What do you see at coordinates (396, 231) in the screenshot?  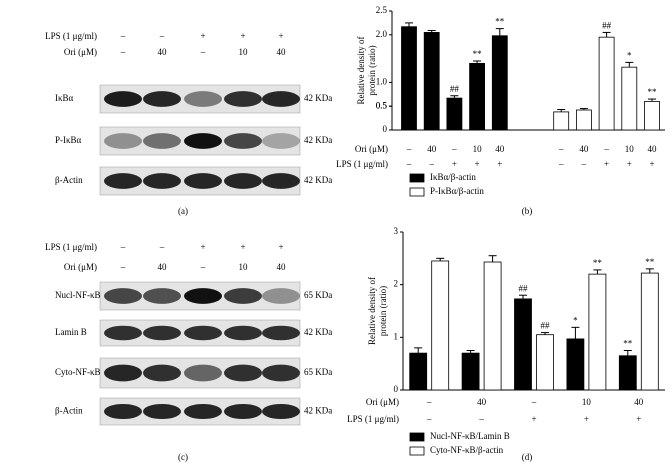 I see `y-tick-label: 3` at bounding box center [396, 231].